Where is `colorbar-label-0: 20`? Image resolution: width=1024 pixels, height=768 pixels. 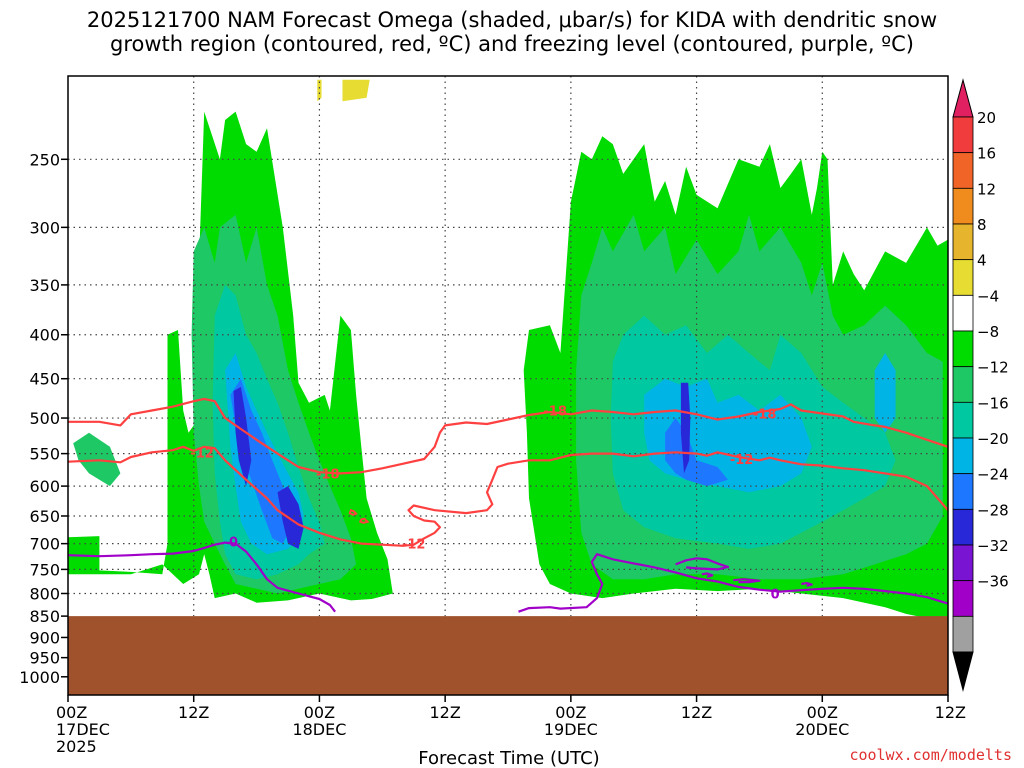 colorbar-label-0: 20 is located at coordinates (986, 118).